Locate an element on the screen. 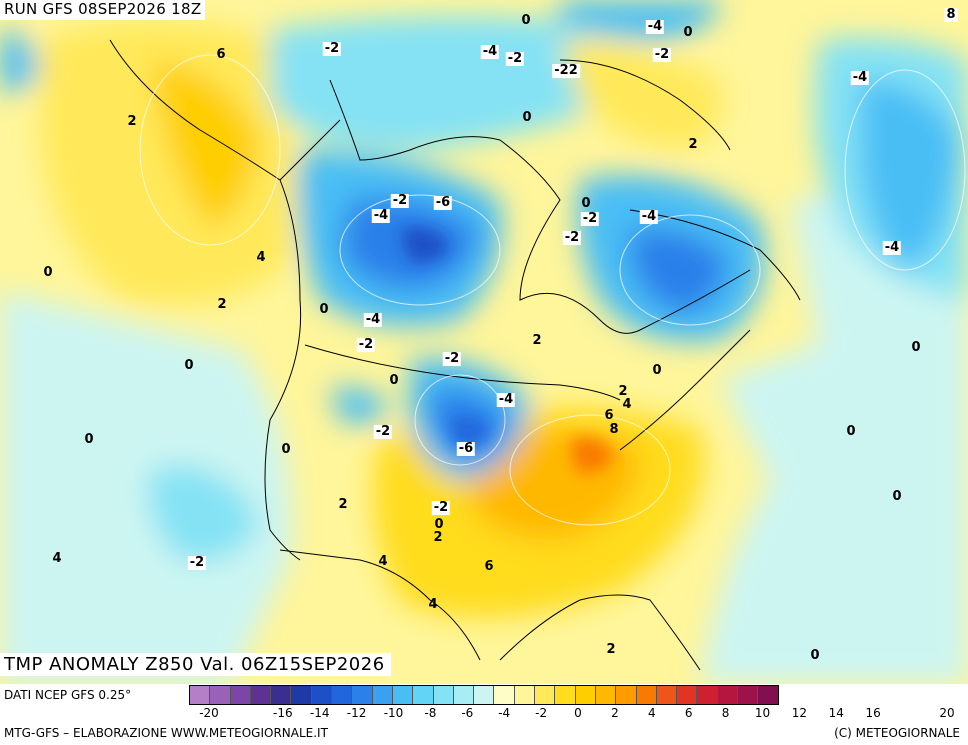 The image size is (968, 745). color-scale-tick-label: 20 is located at coordinates (947, 713).